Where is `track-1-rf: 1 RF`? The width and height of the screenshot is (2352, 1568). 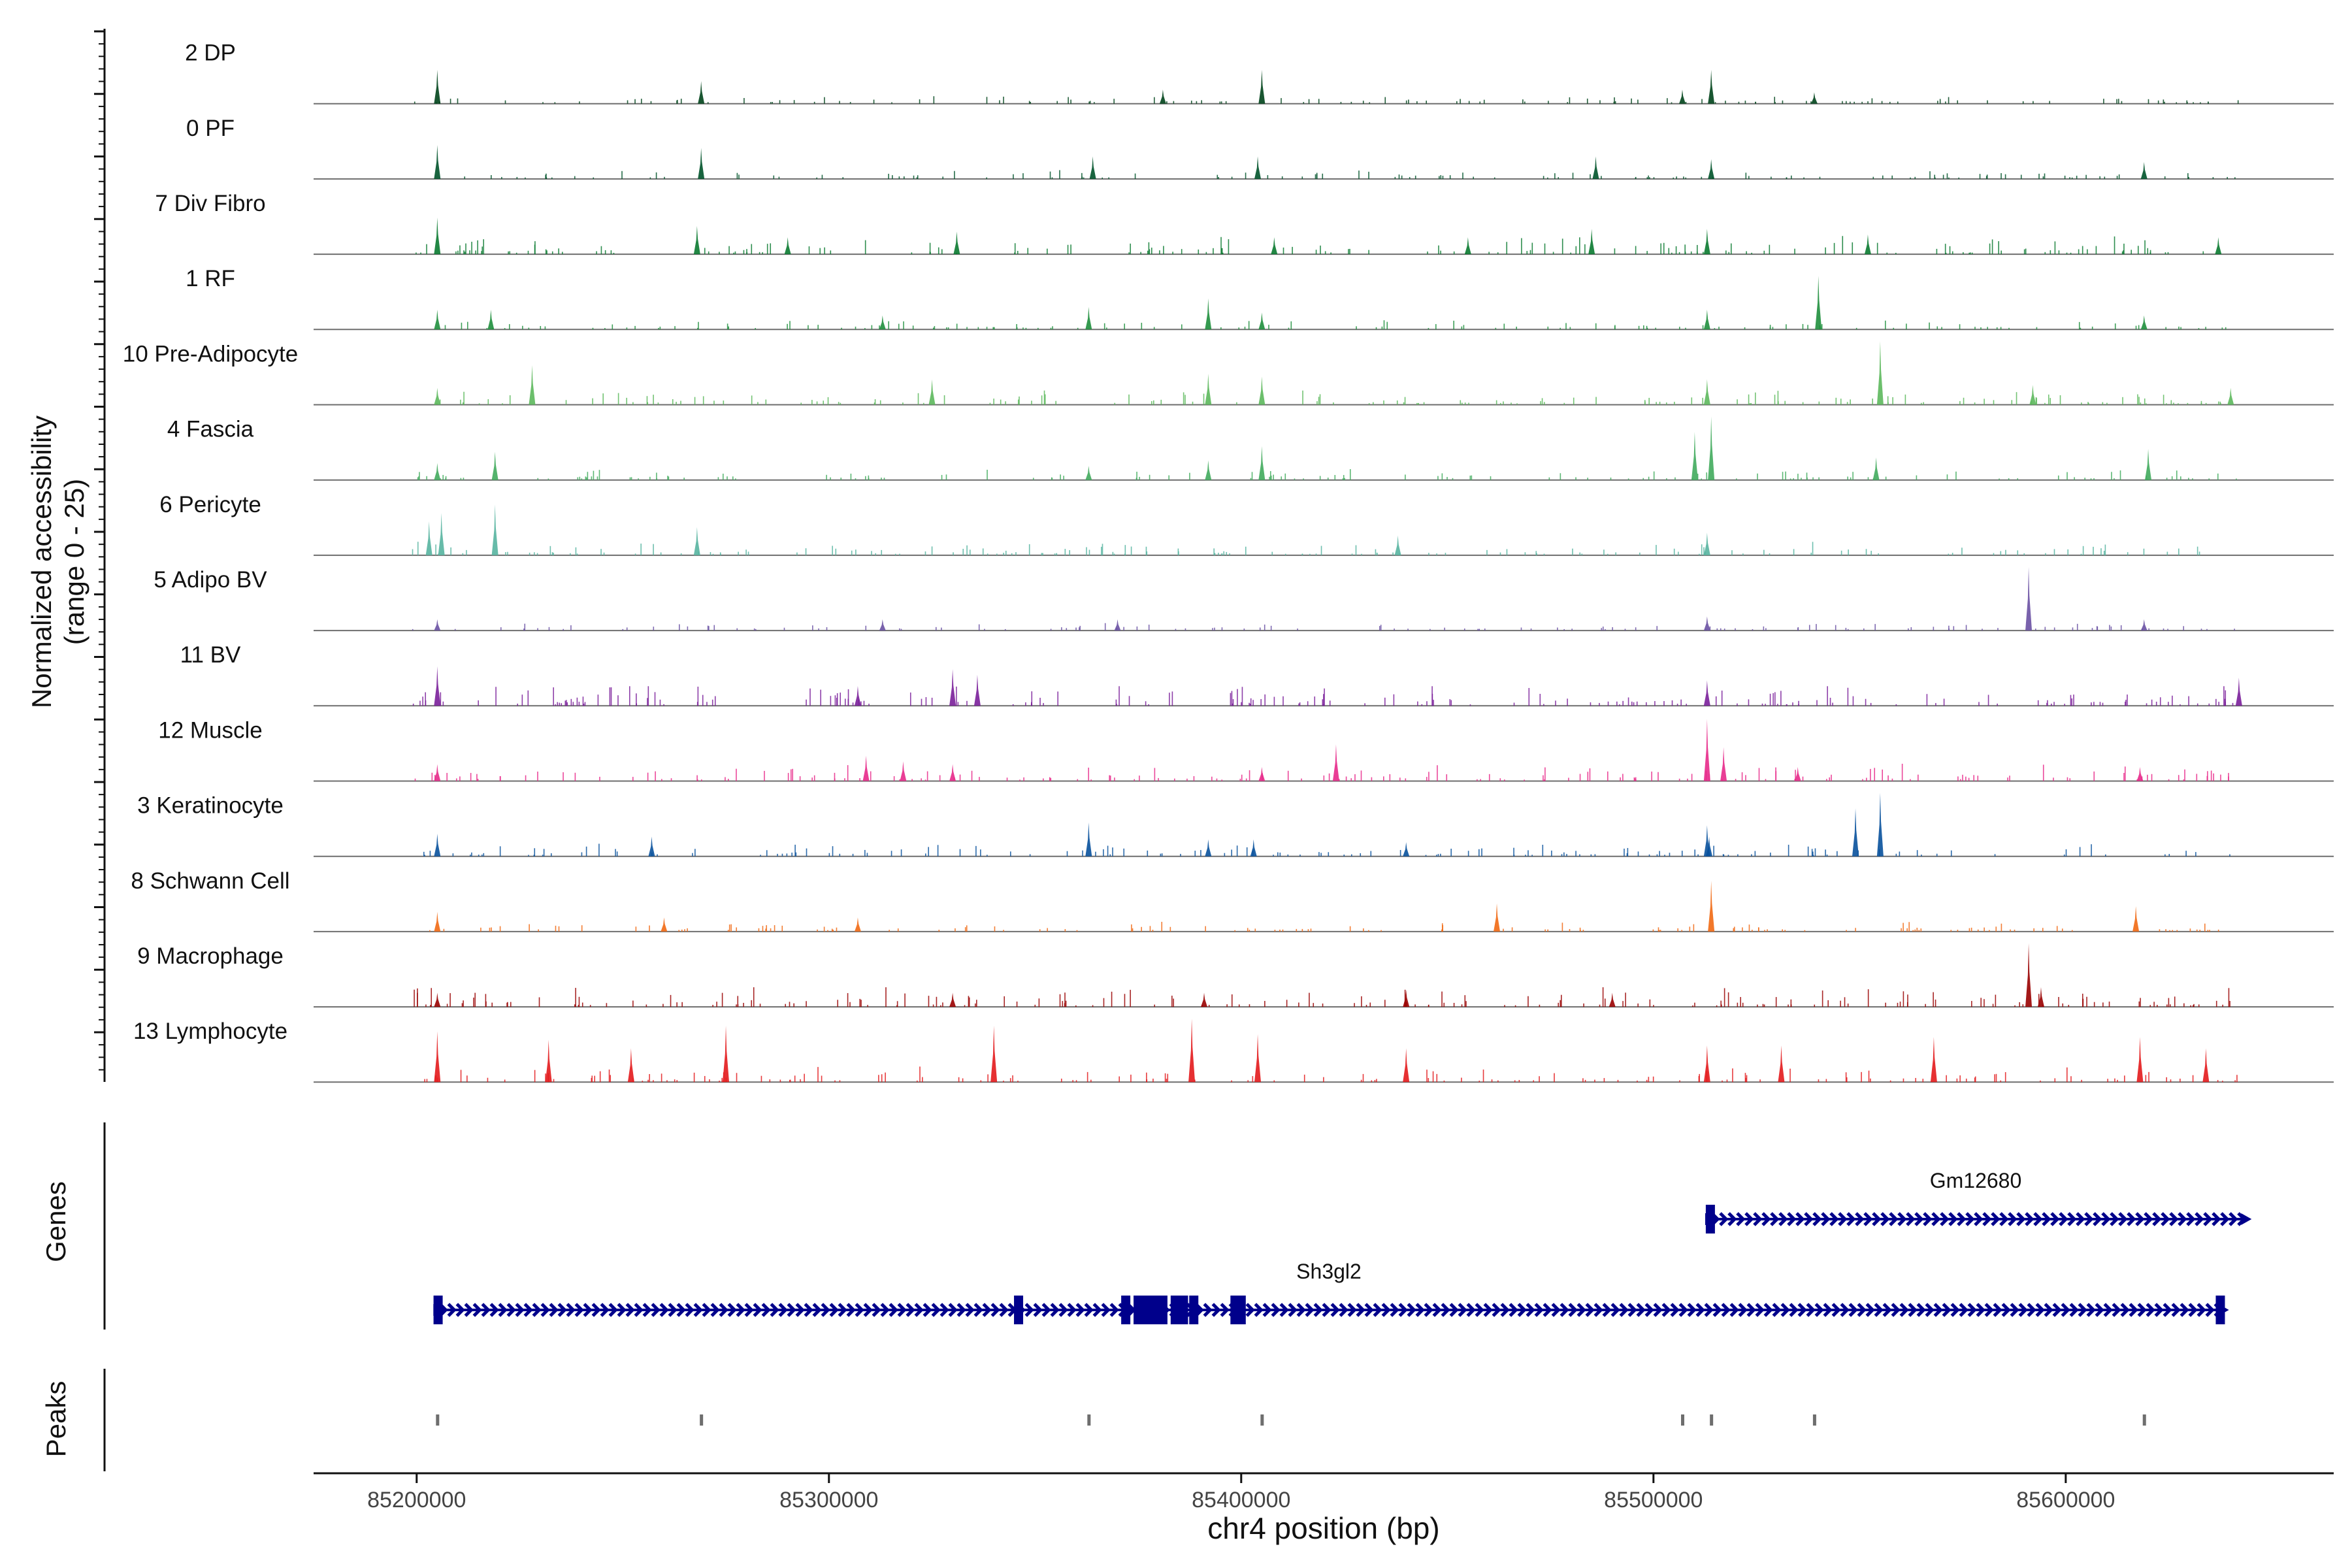
track-1-rf: 1 RF is located at coordinates (1260, 298).